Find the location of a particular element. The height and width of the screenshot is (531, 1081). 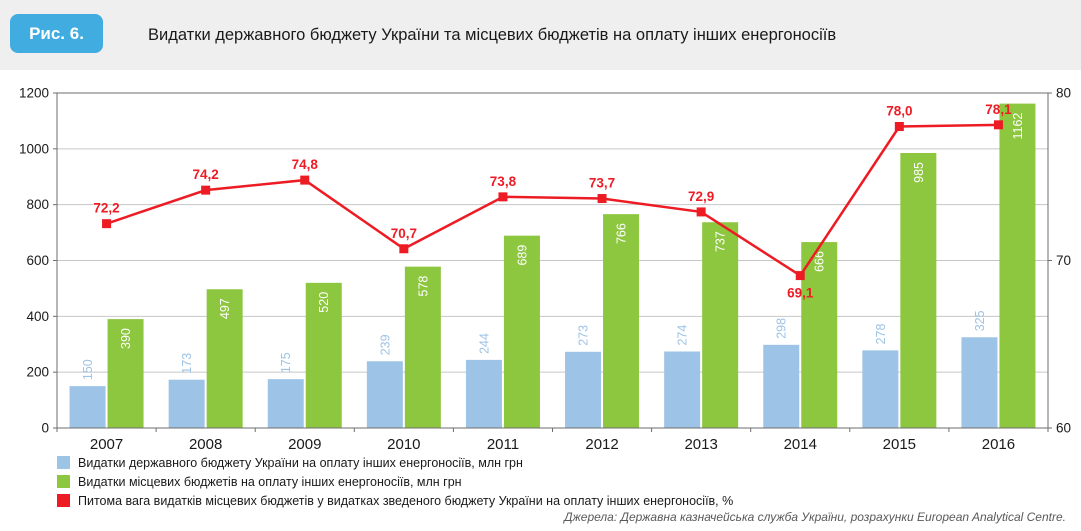

x-axis-year-label: 2014 is located at coordinates (800, 444).